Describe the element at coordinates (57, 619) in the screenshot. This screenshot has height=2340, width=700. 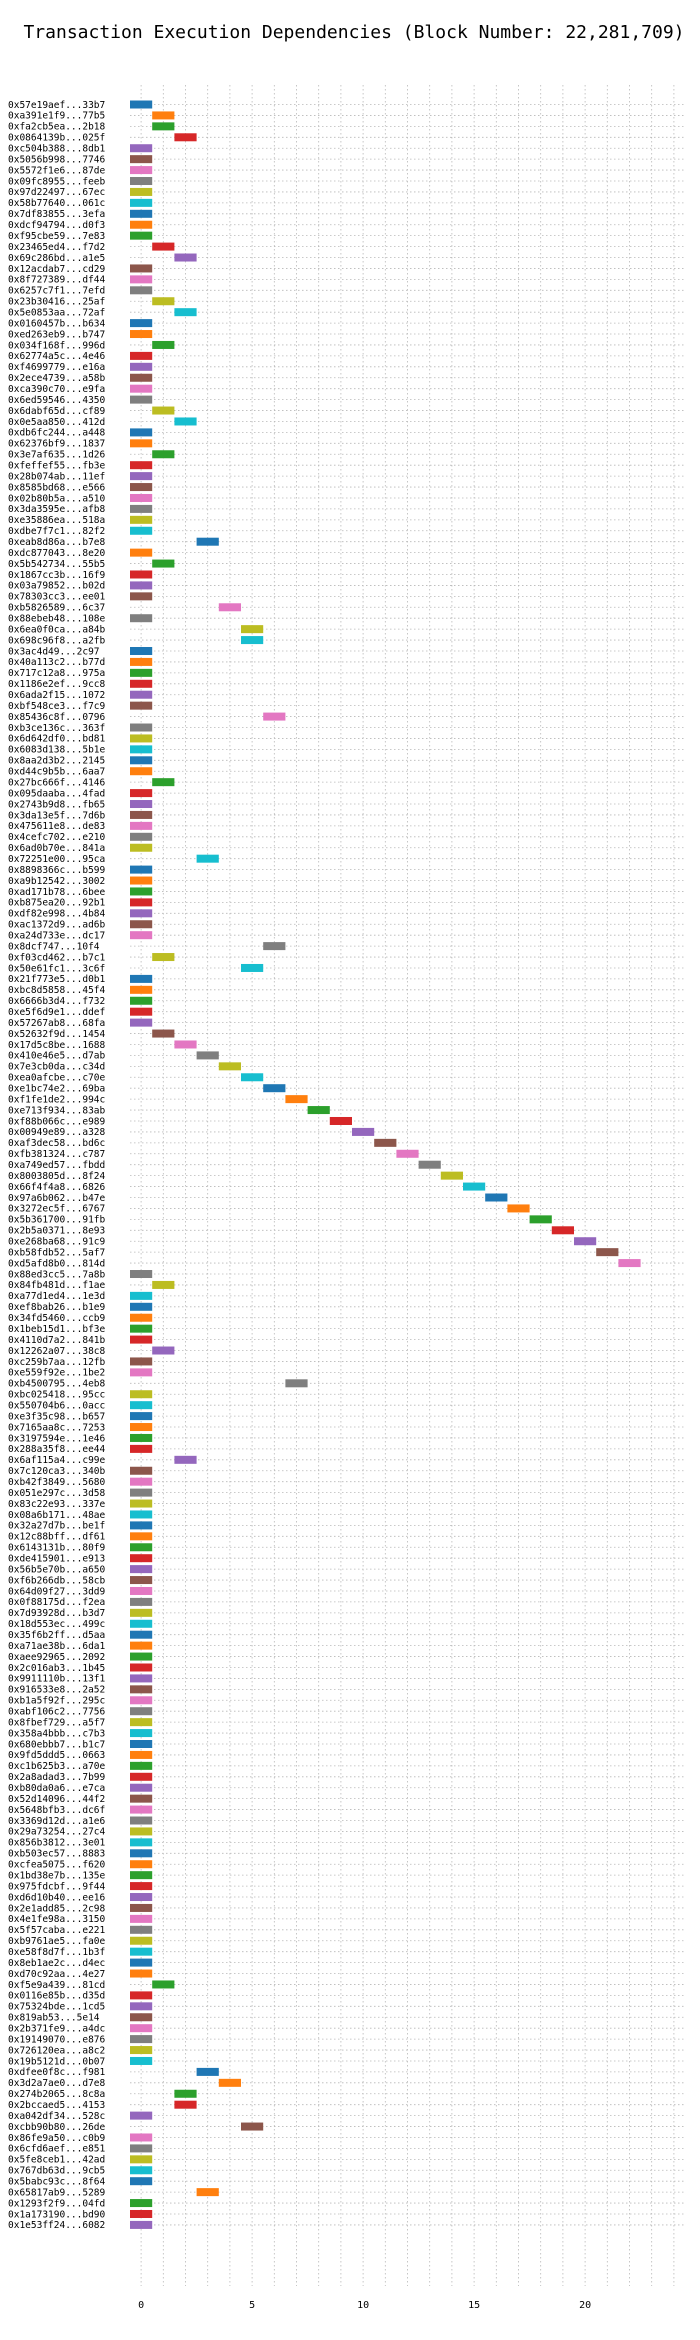
I see `y-tick-label: 0x88ebeb48...108e` at that location.